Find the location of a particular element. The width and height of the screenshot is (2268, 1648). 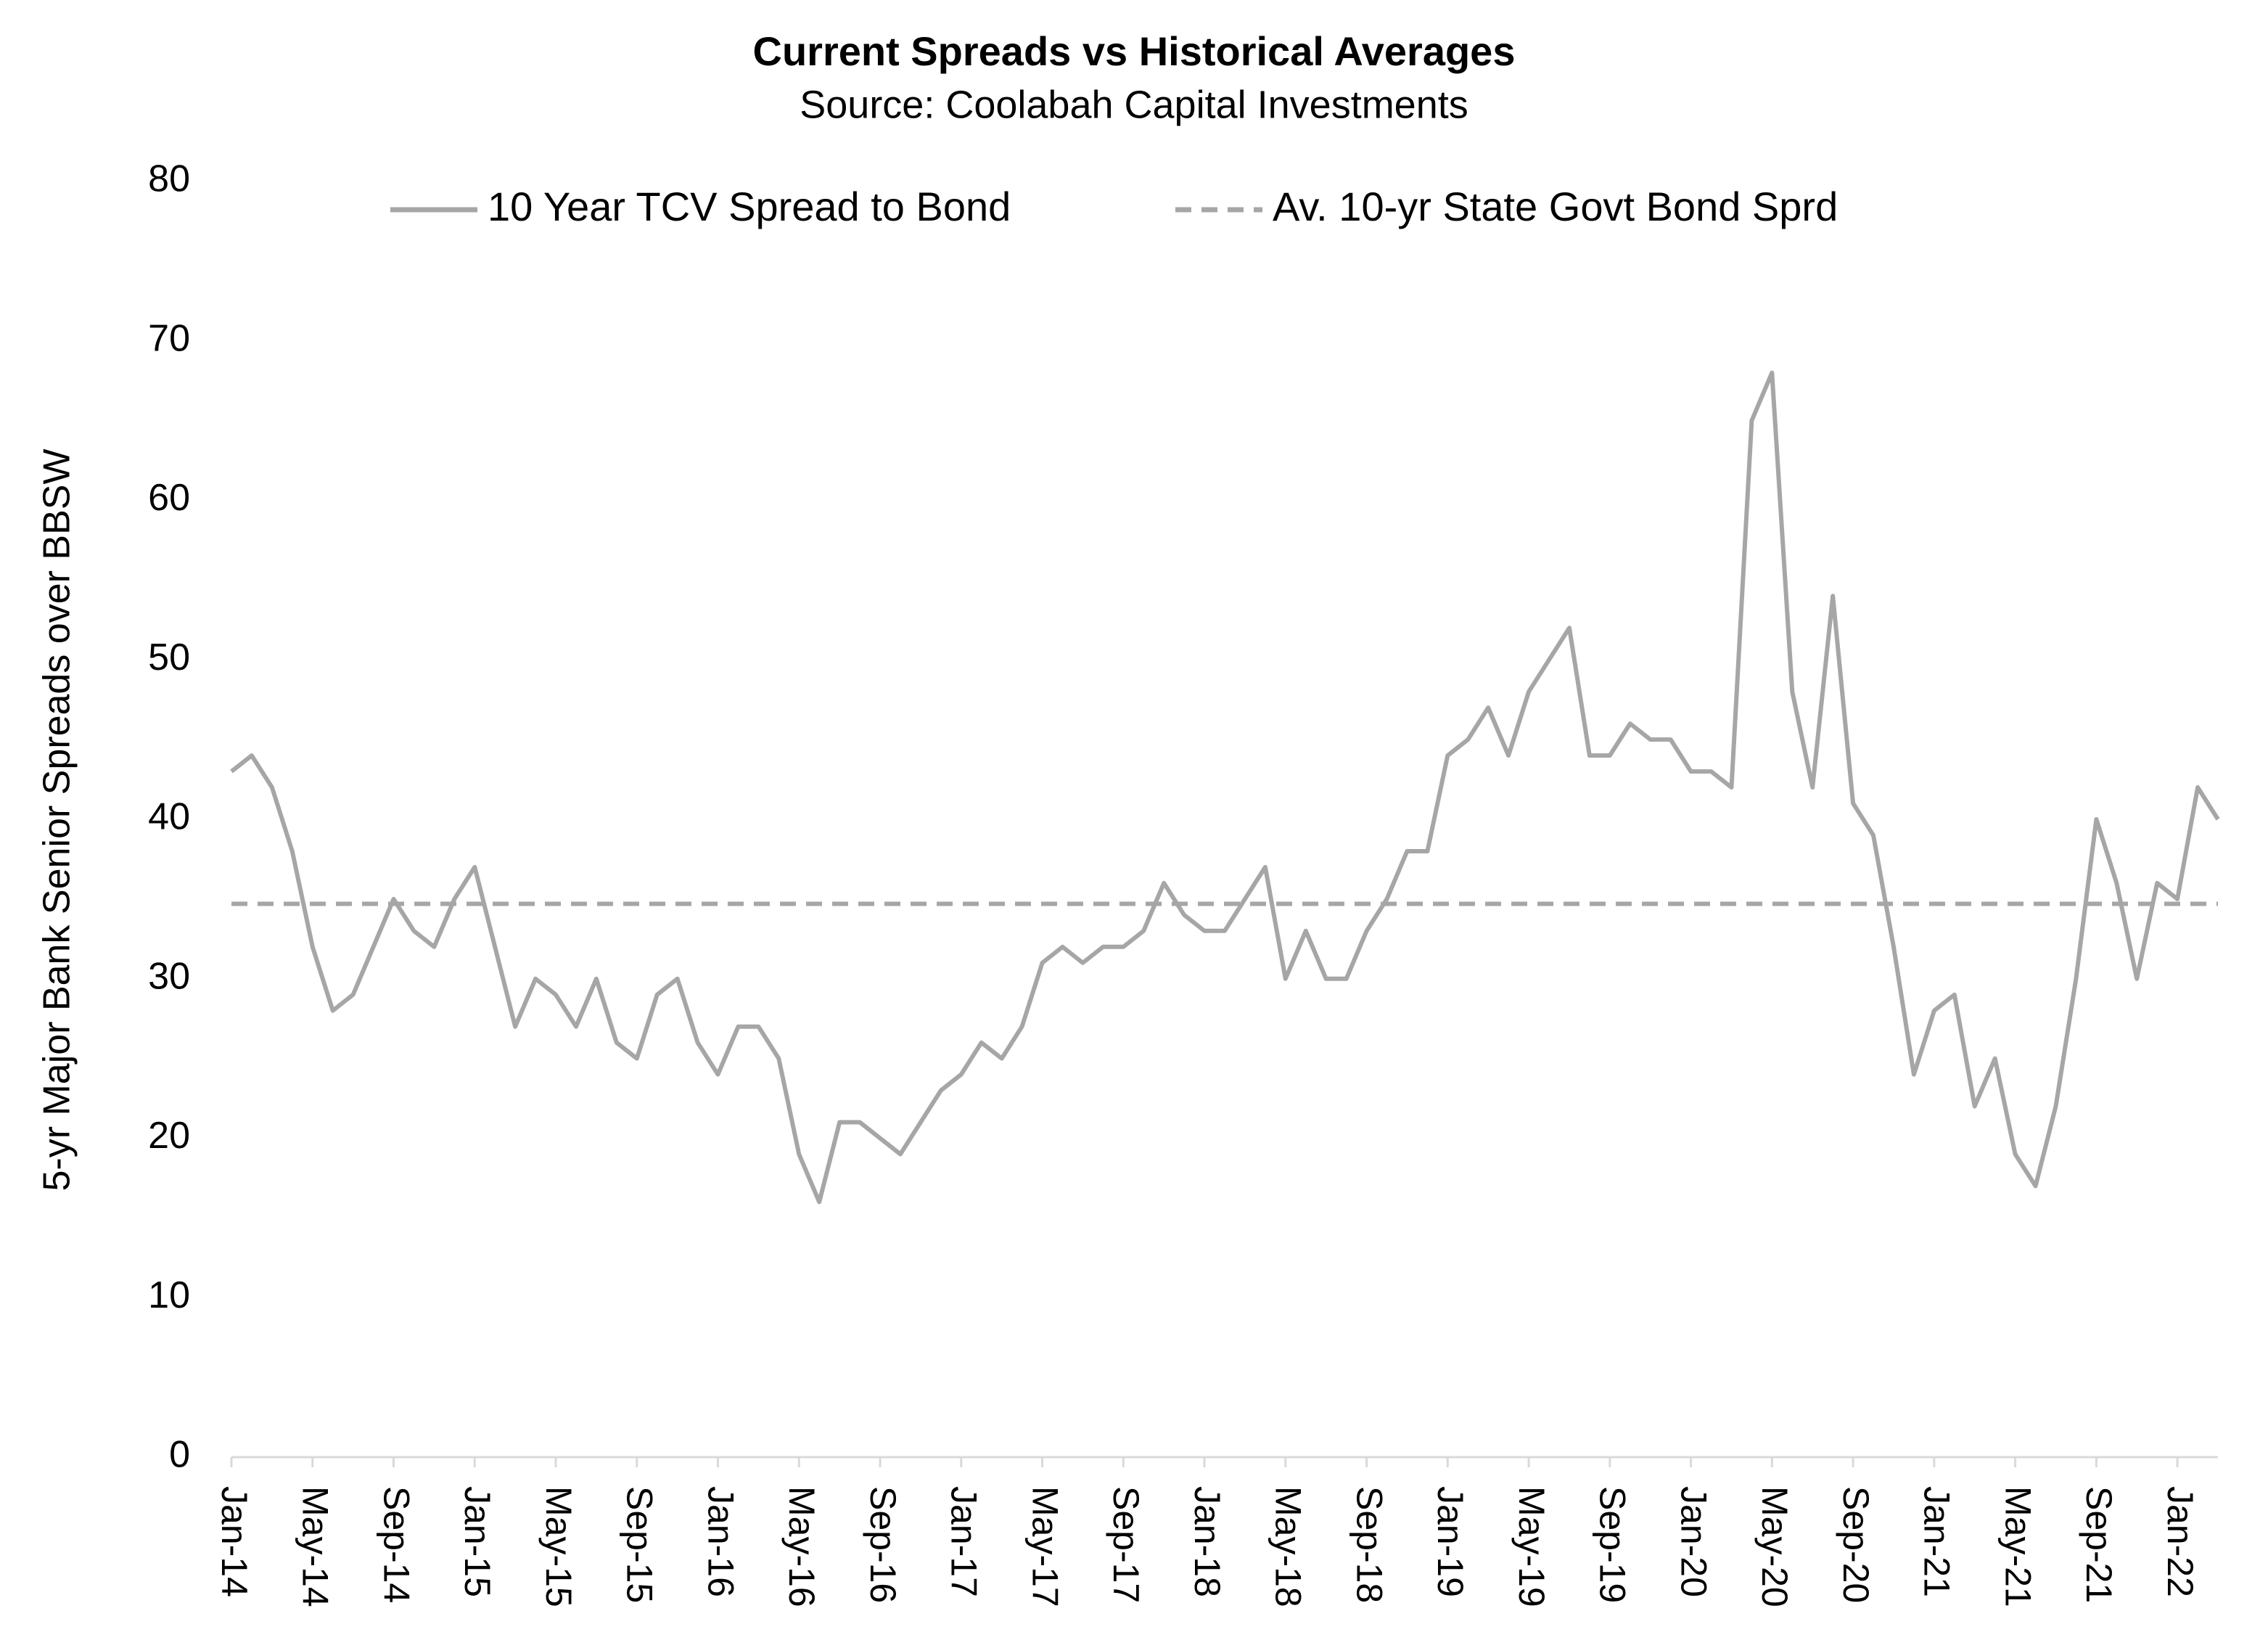

x-tick-label: Jan-21 is located at coordinates (1937, 1542).